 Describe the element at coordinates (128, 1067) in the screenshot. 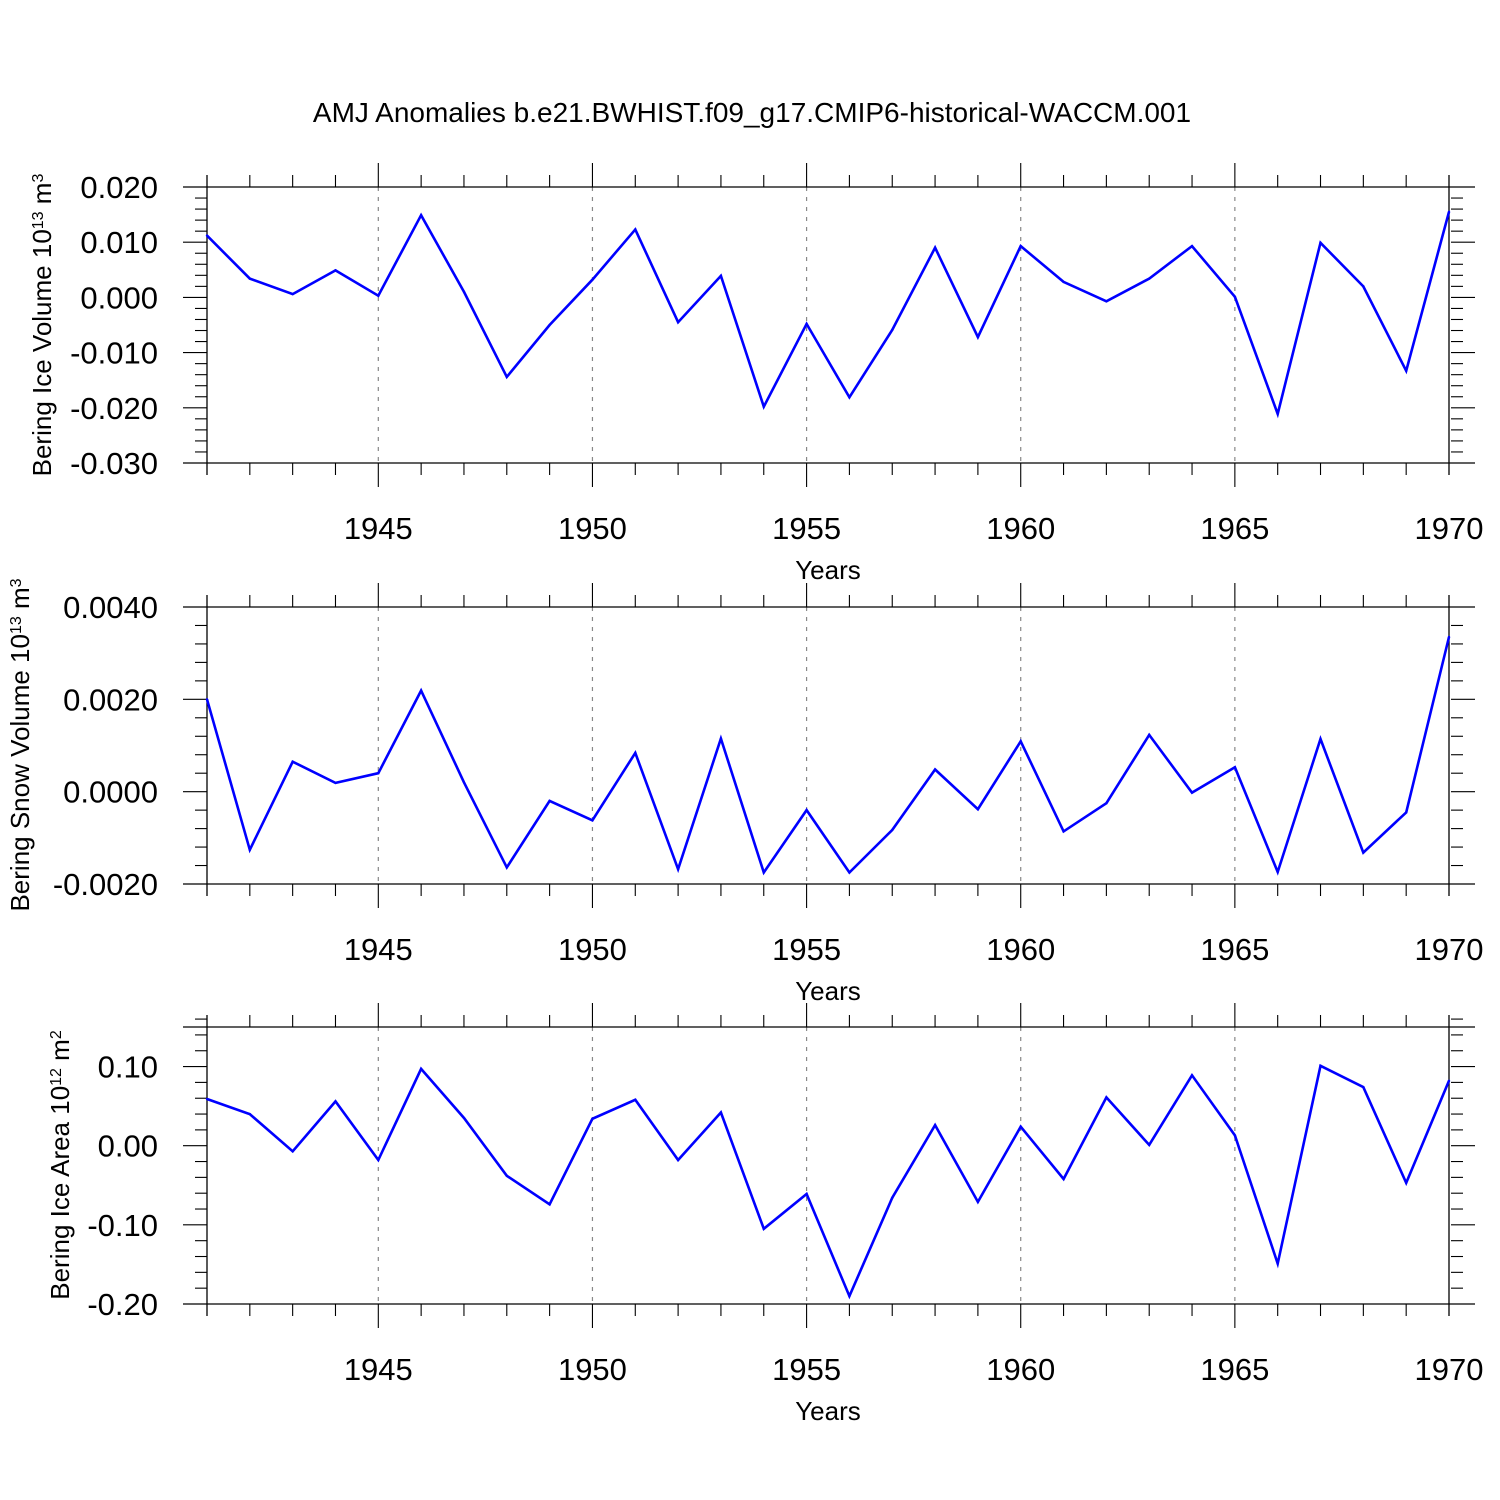

I see `y-tick-label: 0.10` at that location.